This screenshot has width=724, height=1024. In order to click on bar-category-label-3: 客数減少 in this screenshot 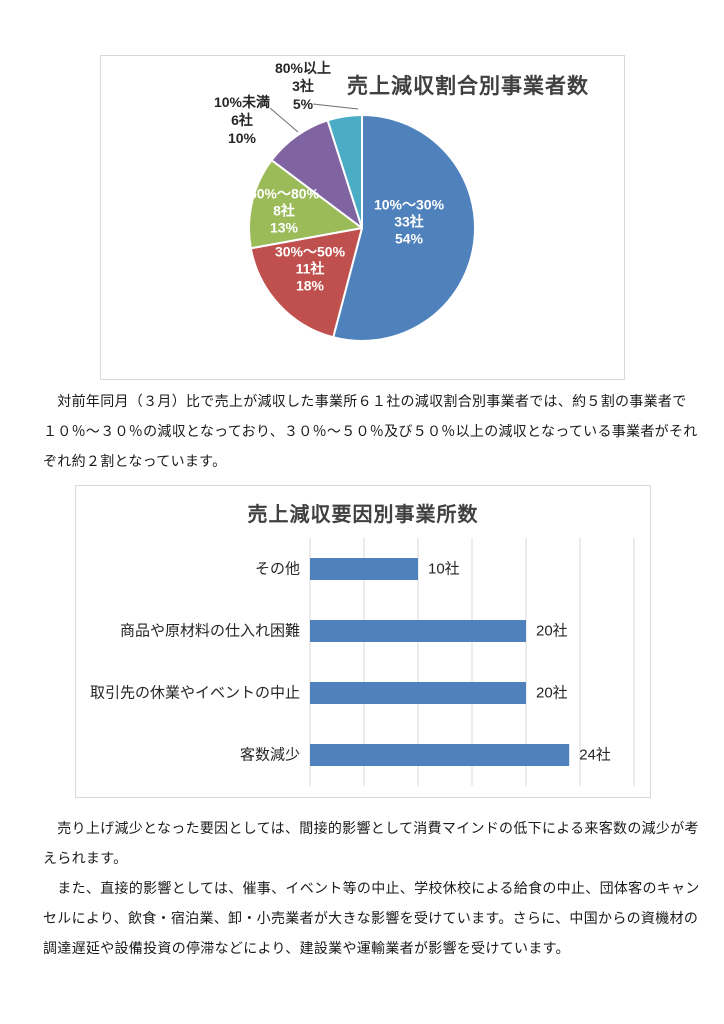, I will do `click(270, 755)`.